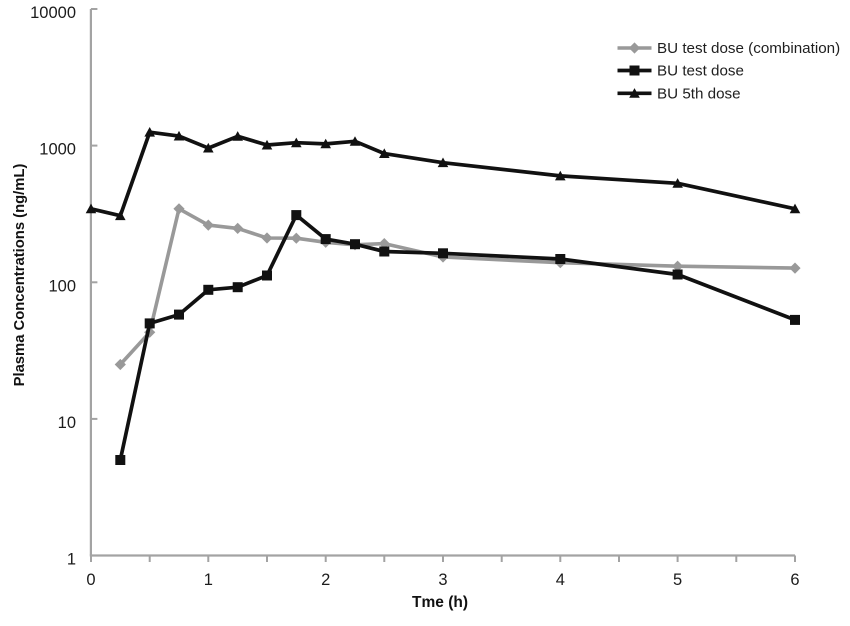  What do you see at coordinates (20, 275) in the screenshot?
I see `svg-text: Plasma Concentrations (ng/mL)` at bounding box center [20, 275].